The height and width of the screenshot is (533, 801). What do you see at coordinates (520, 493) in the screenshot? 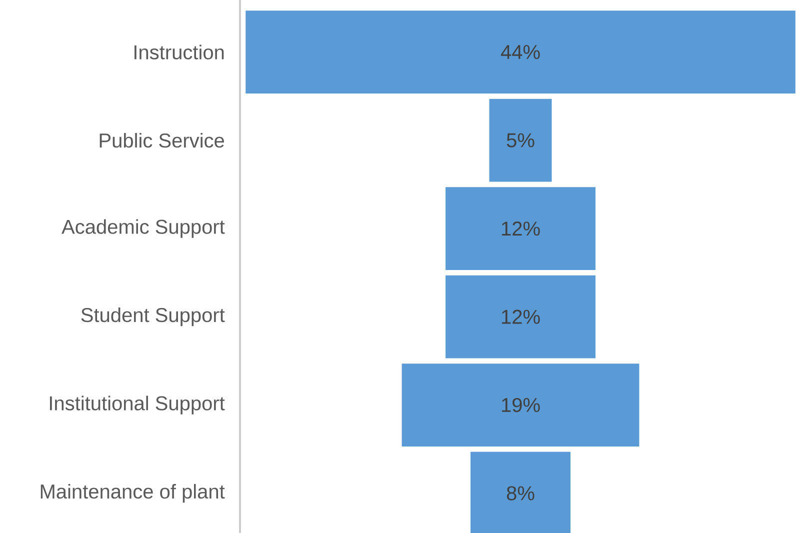
I see `data-label: 8%` at bounding box center [520, 493].